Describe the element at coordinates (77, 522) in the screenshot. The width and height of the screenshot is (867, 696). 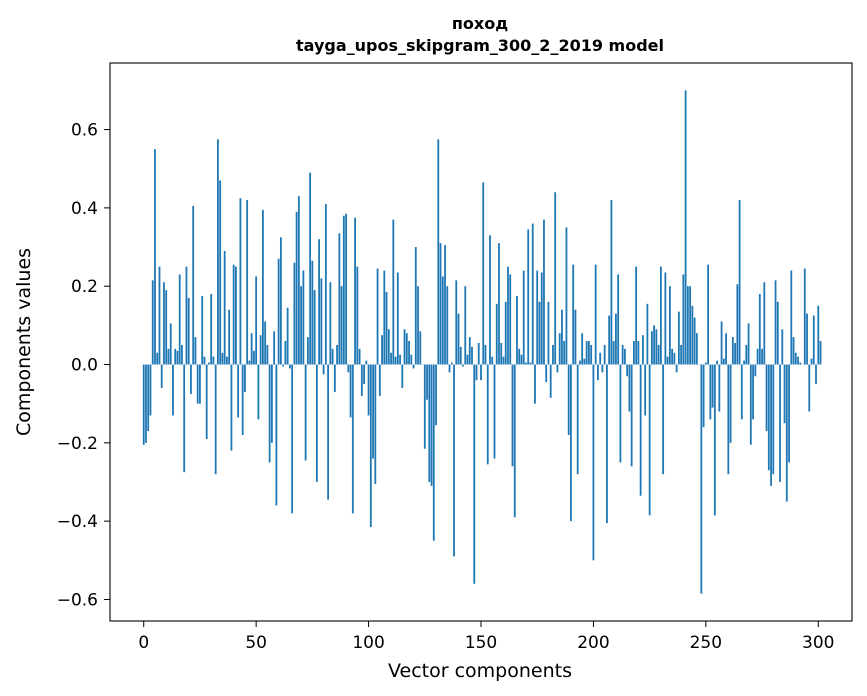
I see `y-tick-label: −0.4` at that location.